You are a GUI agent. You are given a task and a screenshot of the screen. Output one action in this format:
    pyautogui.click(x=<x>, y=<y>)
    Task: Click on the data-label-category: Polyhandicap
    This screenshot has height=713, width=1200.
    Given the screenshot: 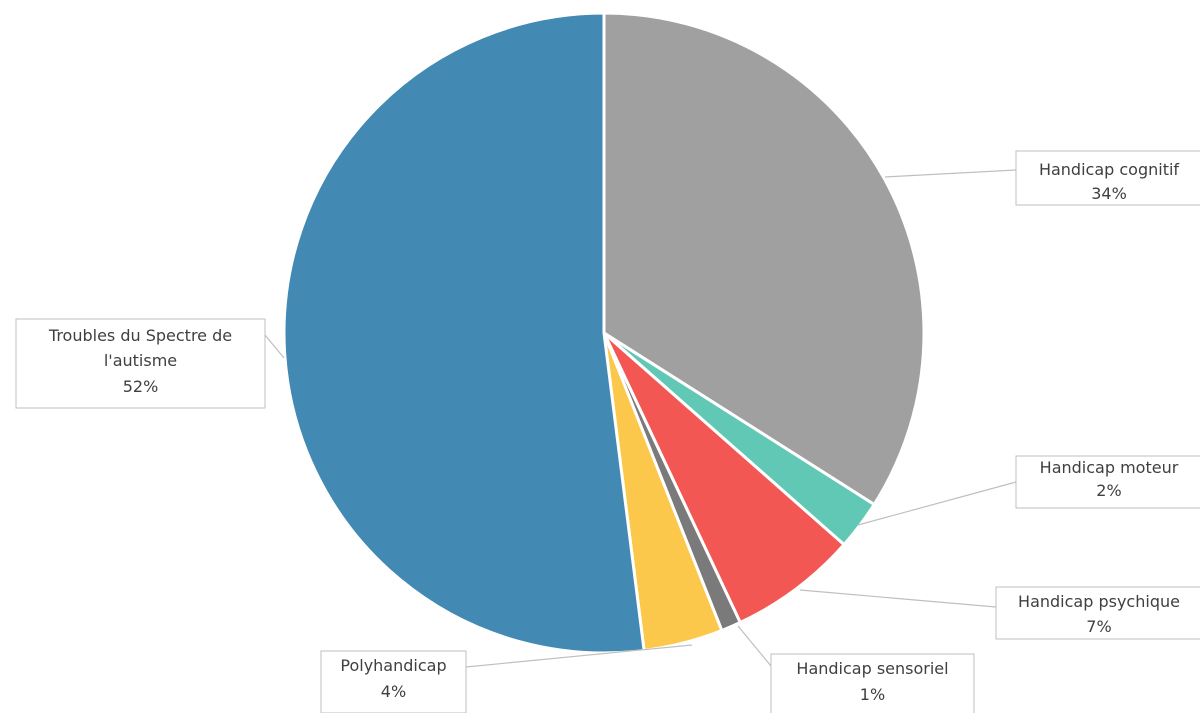 What is the action you would take?
    pyautogui.click(x=393, y=665)
    